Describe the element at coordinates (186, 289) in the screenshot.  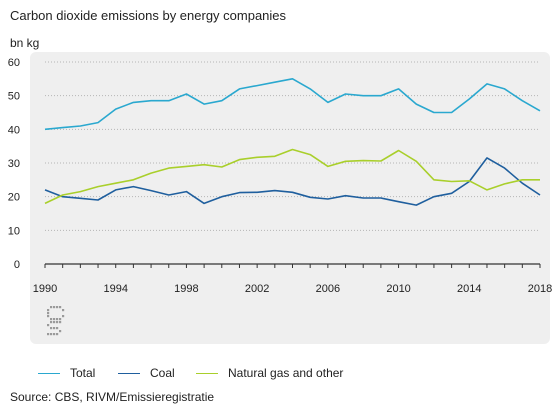
I see `x-tick-label: 1998` at that location.